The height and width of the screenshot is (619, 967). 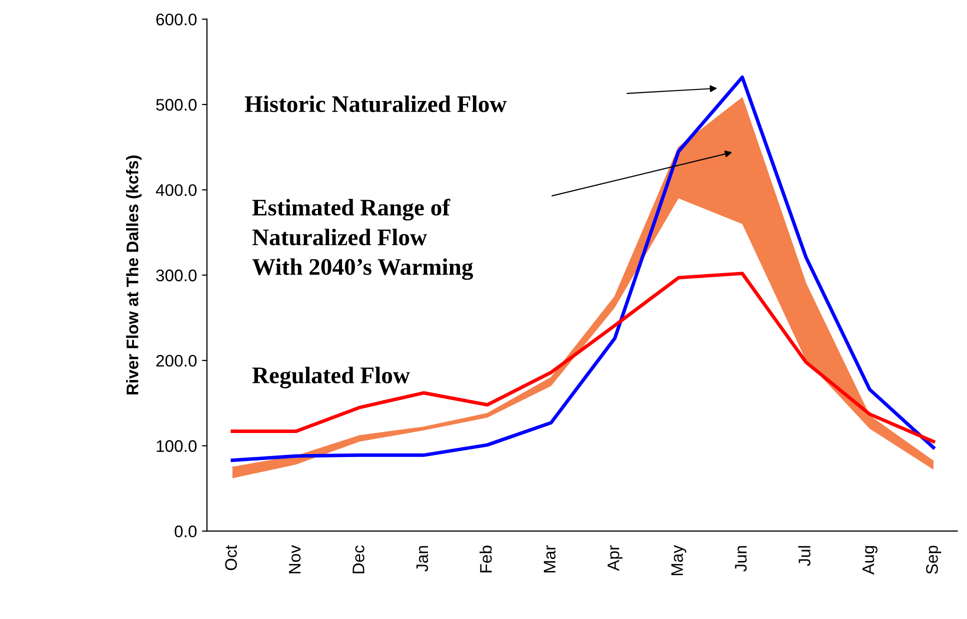 What do you see at coordinates (550, 558) in the screenshot?
I see `x-tick-label: Mar` at bounding box center [550, 558].